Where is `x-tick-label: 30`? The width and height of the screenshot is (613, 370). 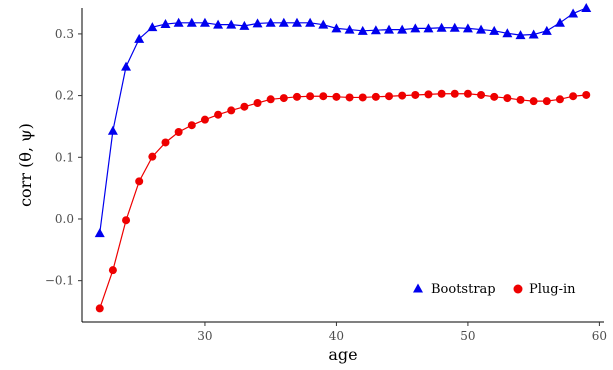 x-tick-label: 30 is located at coordinates (204, 336).